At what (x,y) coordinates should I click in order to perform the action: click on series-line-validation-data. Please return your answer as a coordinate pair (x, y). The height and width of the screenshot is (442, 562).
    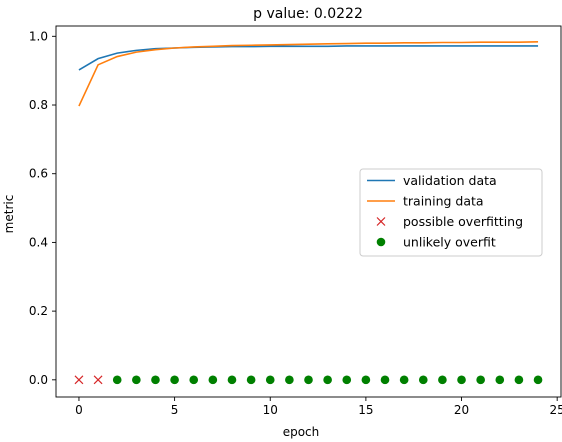
    Looking at the image, I should click on (308, 58).